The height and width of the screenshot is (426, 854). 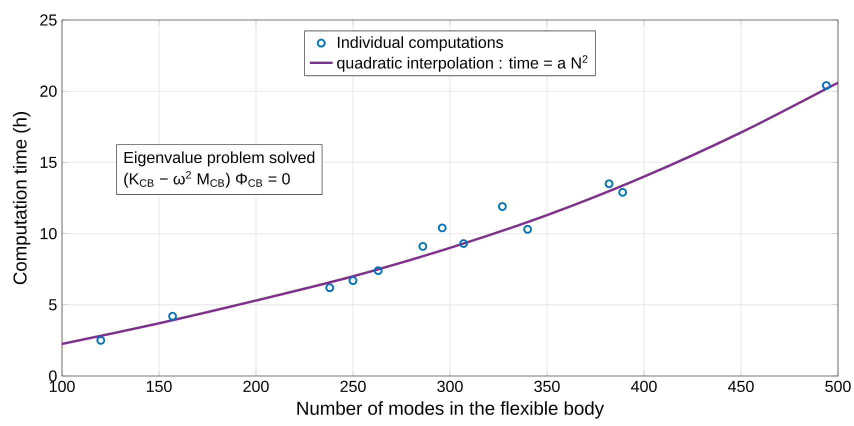 I want to click on x-tick-label: 300, so click(x=450, y=386).